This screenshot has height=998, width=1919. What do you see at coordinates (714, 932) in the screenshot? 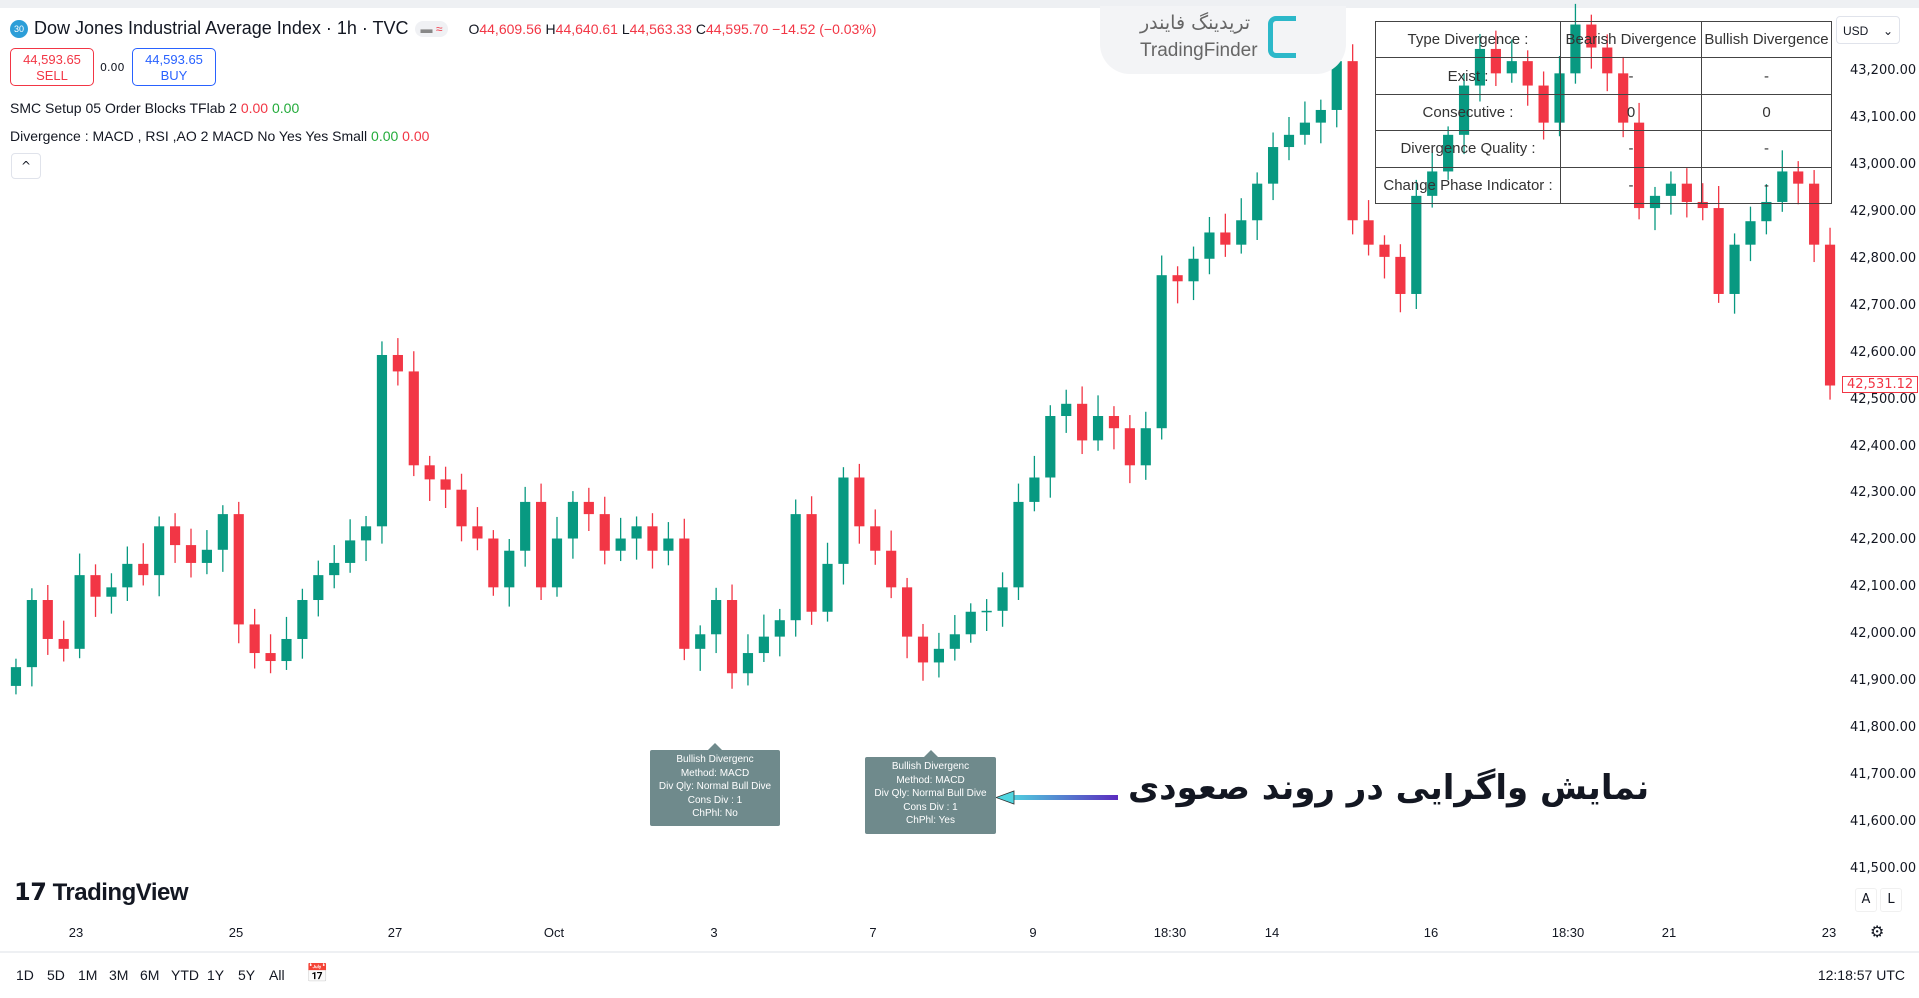
I see `time-axis-label: 3` at bounding box center [714, 932].